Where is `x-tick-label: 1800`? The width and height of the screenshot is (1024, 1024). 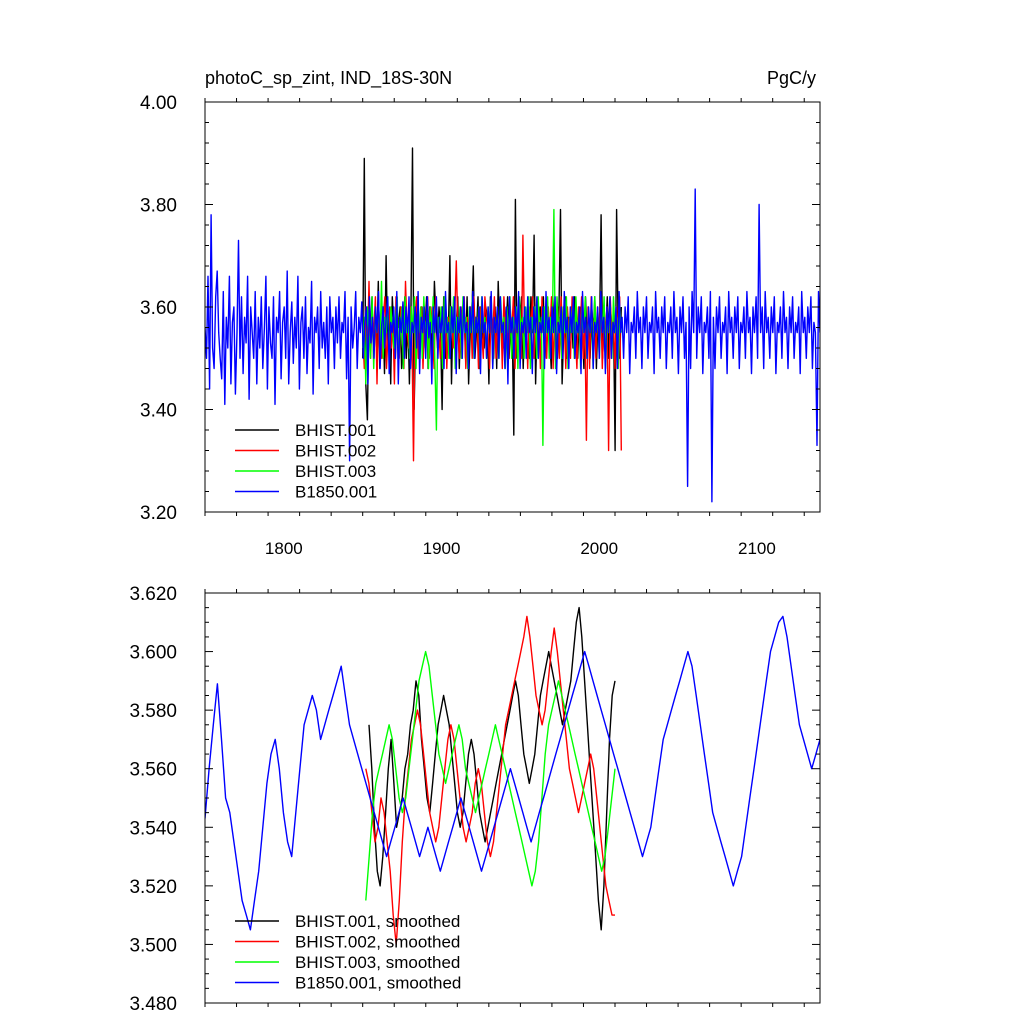 x-tick-label: 1800 is located at coordinates (284, 548).